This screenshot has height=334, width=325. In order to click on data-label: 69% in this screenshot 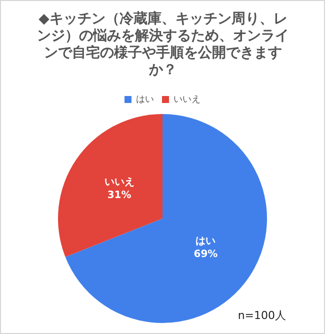, I will do `click(206, 254)`.